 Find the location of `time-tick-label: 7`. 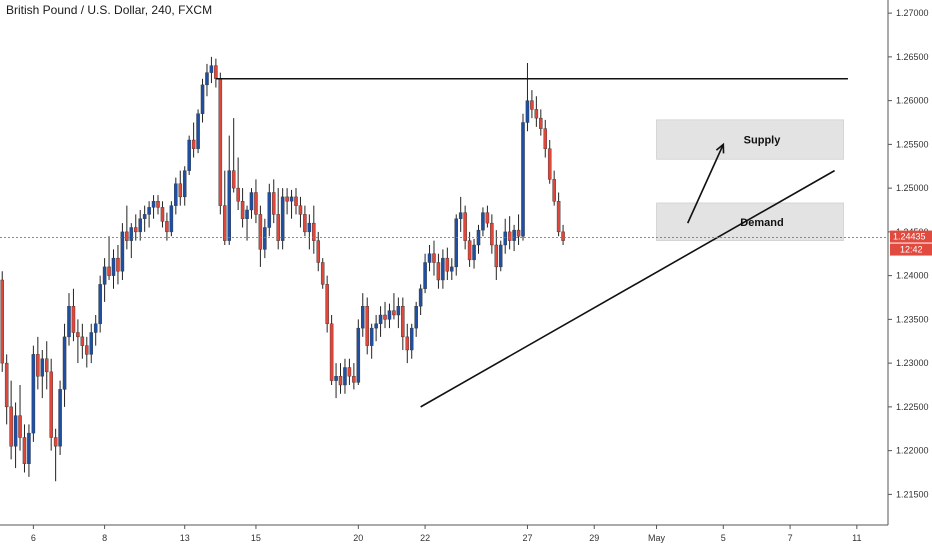

time-tick-label: 7 is located at coordinates (790, 538).